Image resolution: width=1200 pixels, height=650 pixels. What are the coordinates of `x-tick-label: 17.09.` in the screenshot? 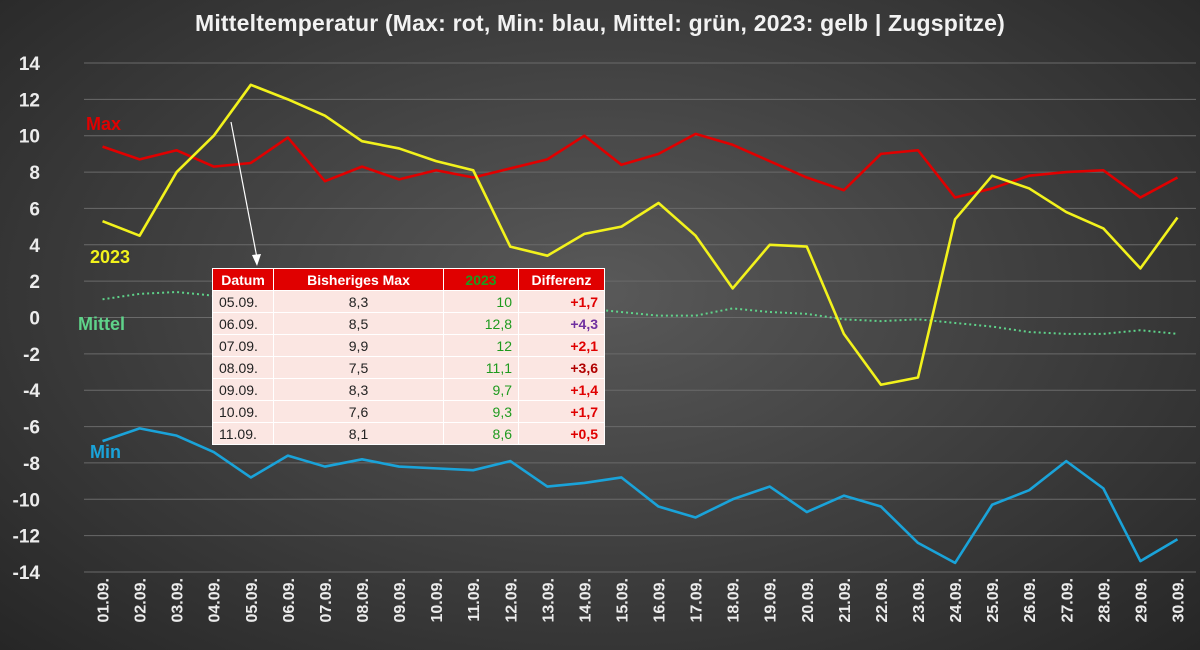 It's located at (697, 600).